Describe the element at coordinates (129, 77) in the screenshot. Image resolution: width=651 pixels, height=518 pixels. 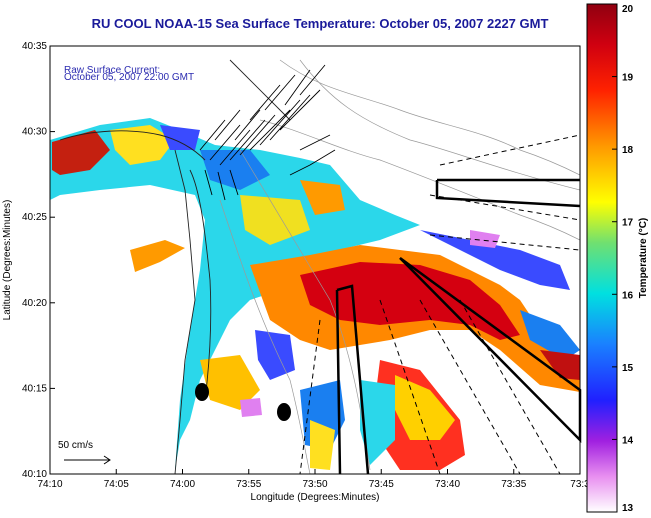
I see `current-annotation-line2: October 05, 2007 22:00 GMT` at that location.